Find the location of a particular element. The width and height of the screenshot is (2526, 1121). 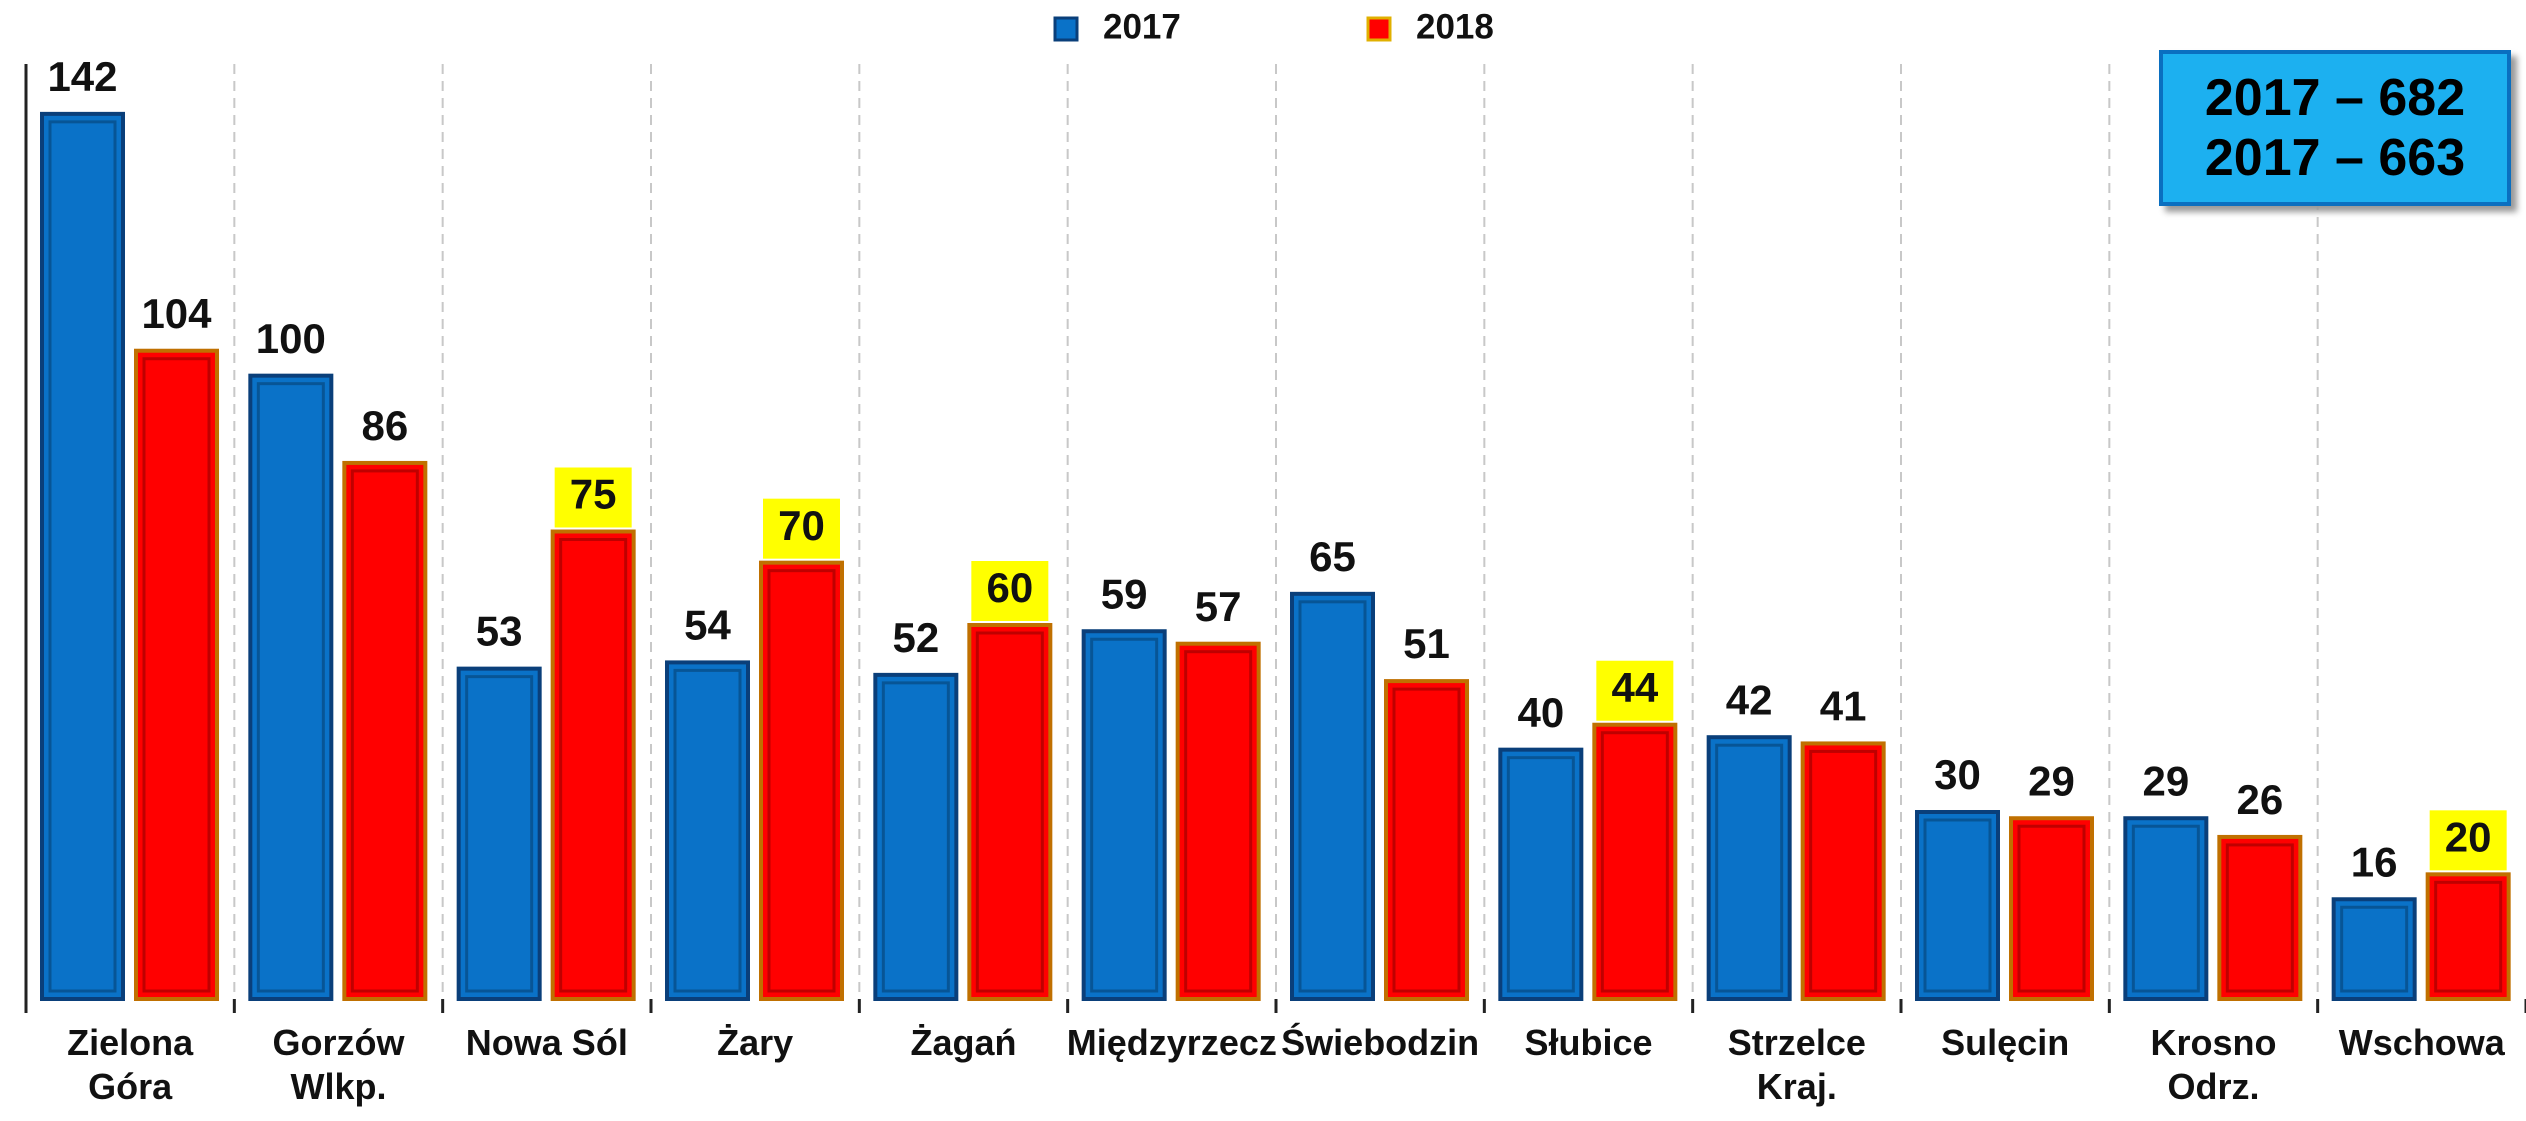

value-label: 59 is located at coordinates (1124, 593).